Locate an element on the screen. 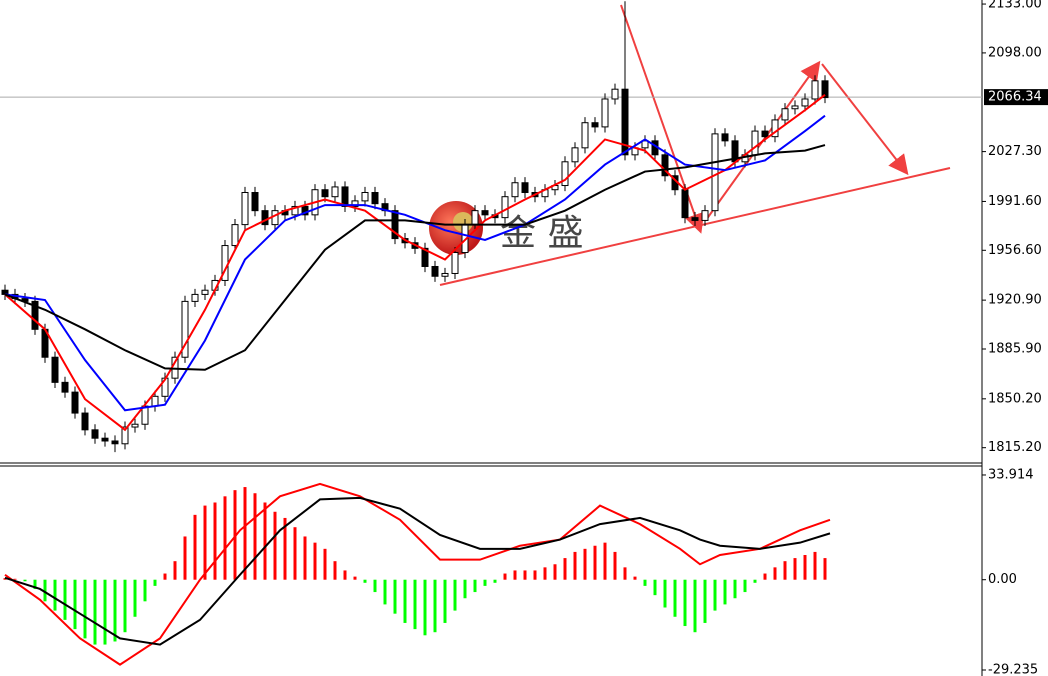 This screenshot has height=676, width=1048. last-price-label: 2066.34 is located at coordinates (1015, 97).